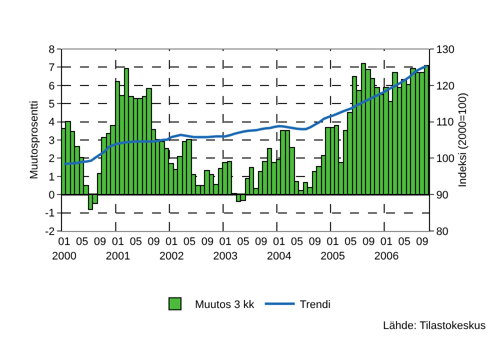  What do you see at coordinates (51, 104) in the screenshot?
I see `y-tick-label: 5` at bounding box center [51, 104].